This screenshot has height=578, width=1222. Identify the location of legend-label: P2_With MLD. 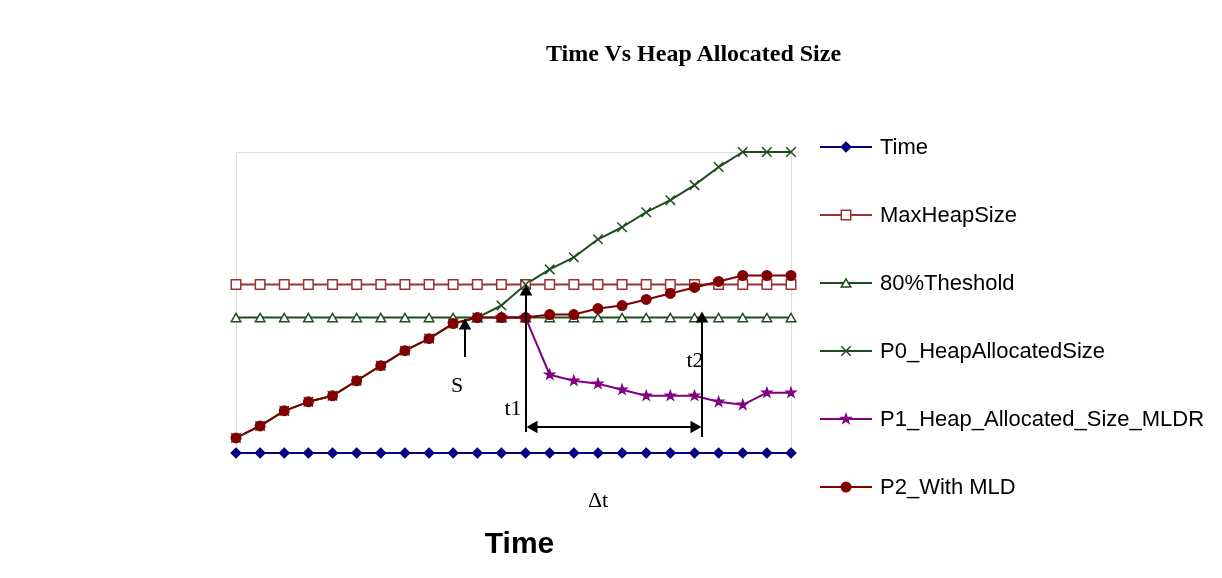
(948, 486).